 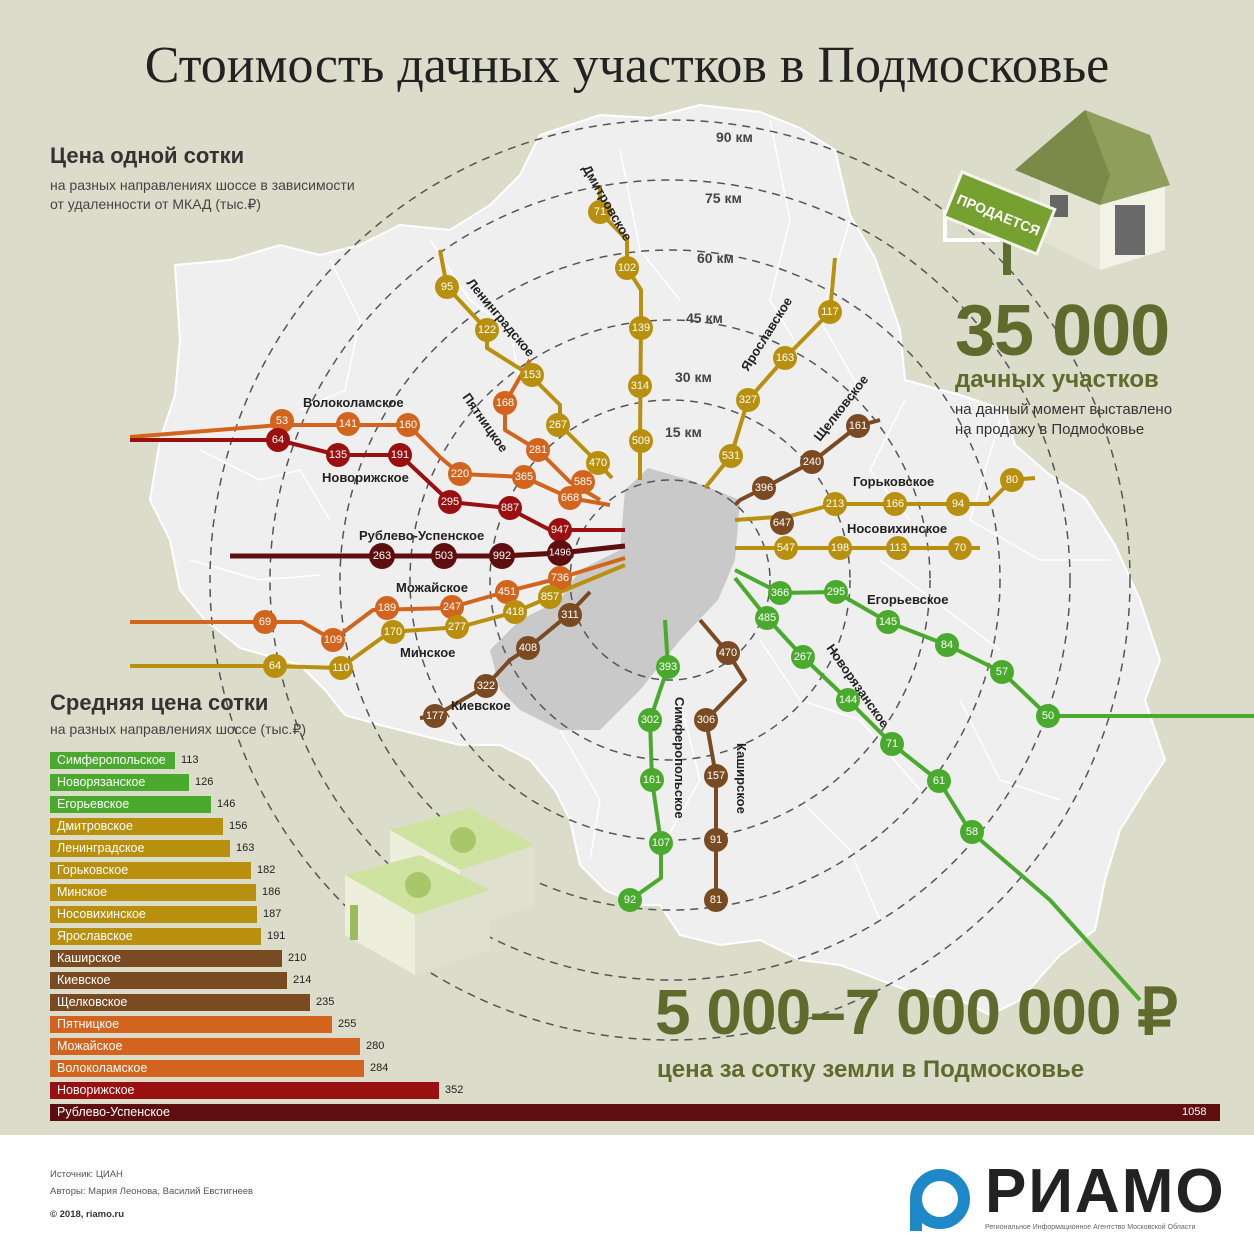 I want to click on svg-text: 992, so click(x=502, y=556).